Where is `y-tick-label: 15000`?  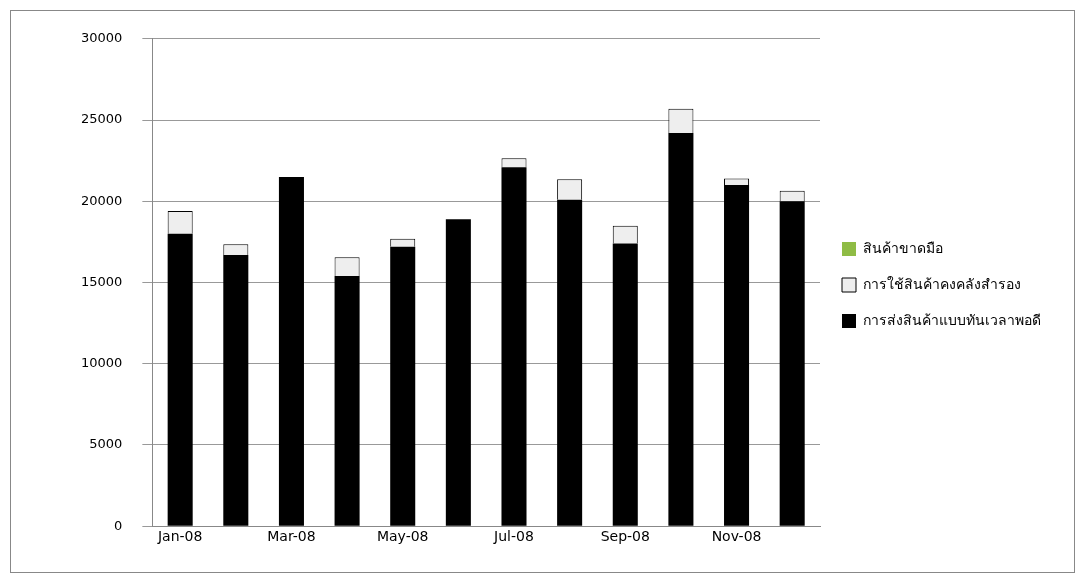
y-tick-label: 15000 is located at coordinates (102, 281).